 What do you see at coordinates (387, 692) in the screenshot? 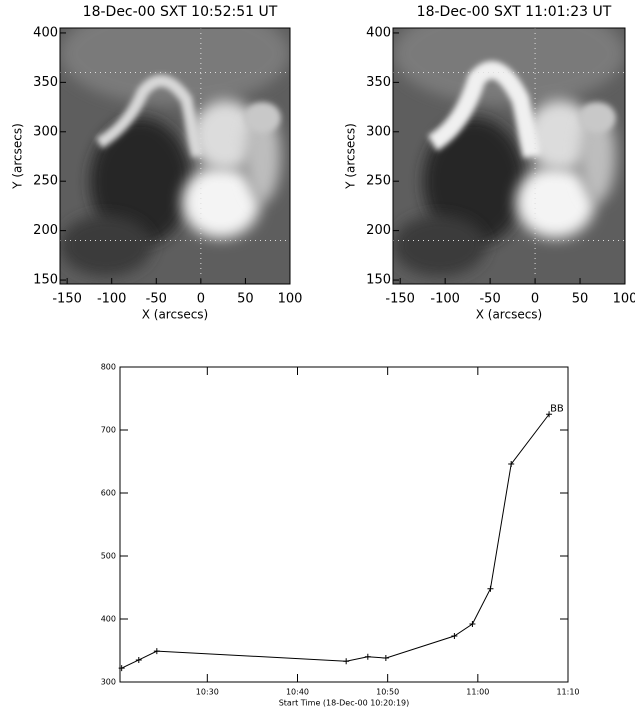
I see `x-tick-label: 10:50` at bounding box center [387, 692].